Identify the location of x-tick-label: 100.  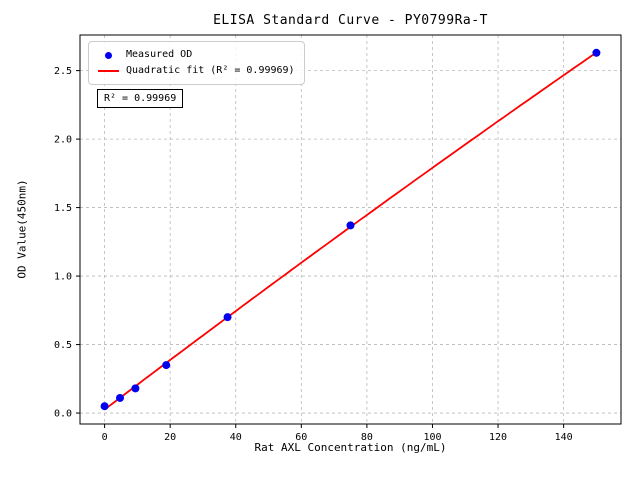
(432, 437).